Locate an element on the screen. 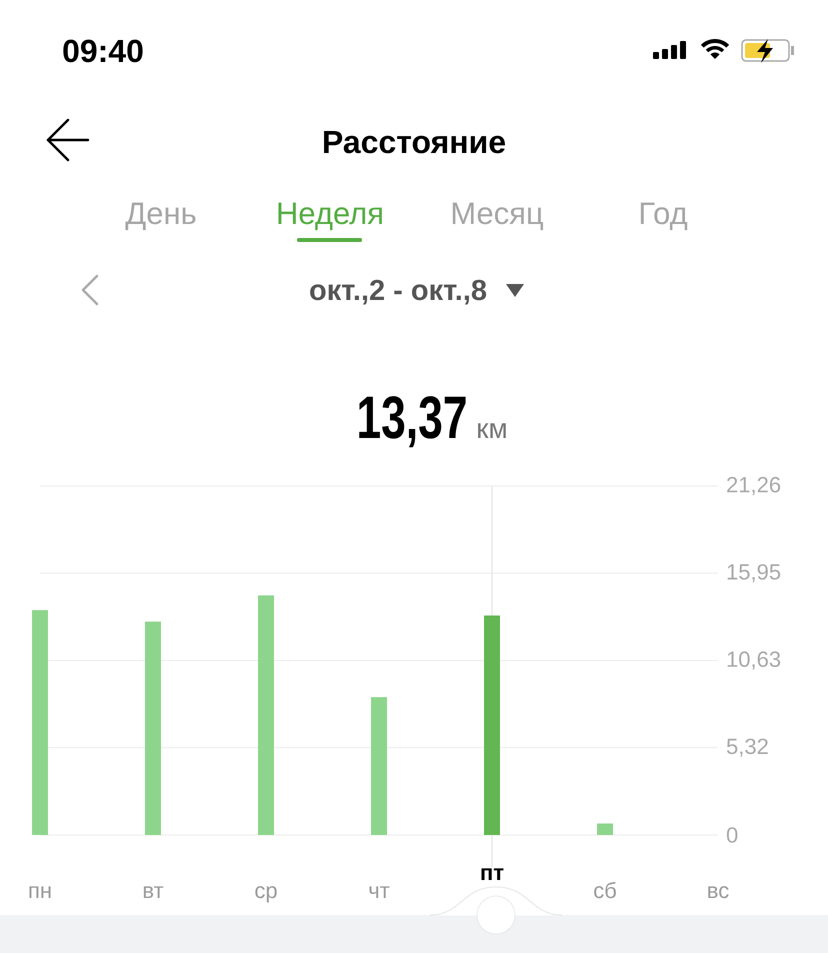 The image size is (828, 953). y-tick-label: 5,32 is located at coordinates (747, 747).